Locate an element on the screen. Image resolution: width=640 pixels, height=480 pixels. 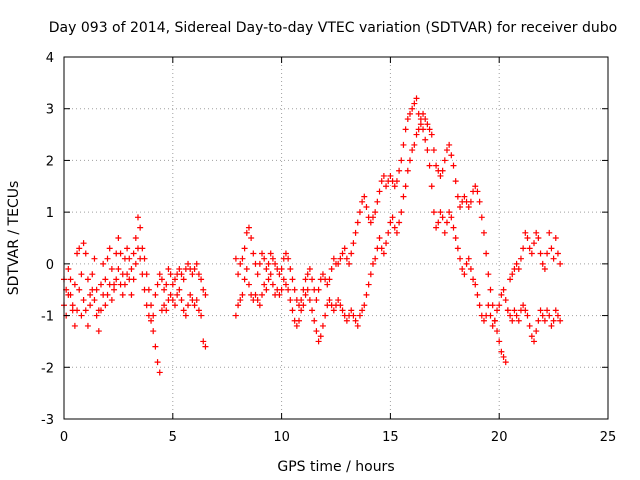
x-tick-label: 25 is located at coordinates (608, 437).